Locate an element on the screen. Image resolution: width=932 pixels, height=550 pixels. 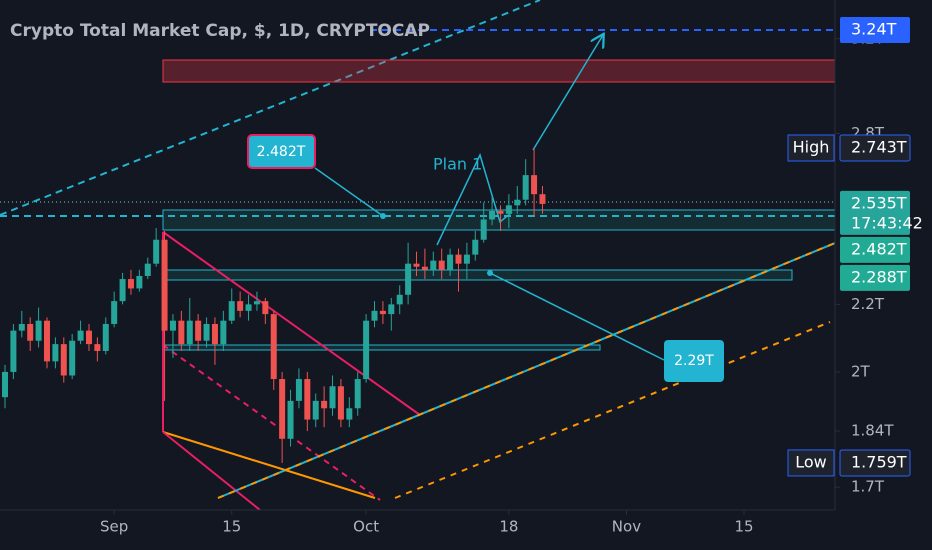
y-tick-label: 1.84T is located at coordinates (872, 431).